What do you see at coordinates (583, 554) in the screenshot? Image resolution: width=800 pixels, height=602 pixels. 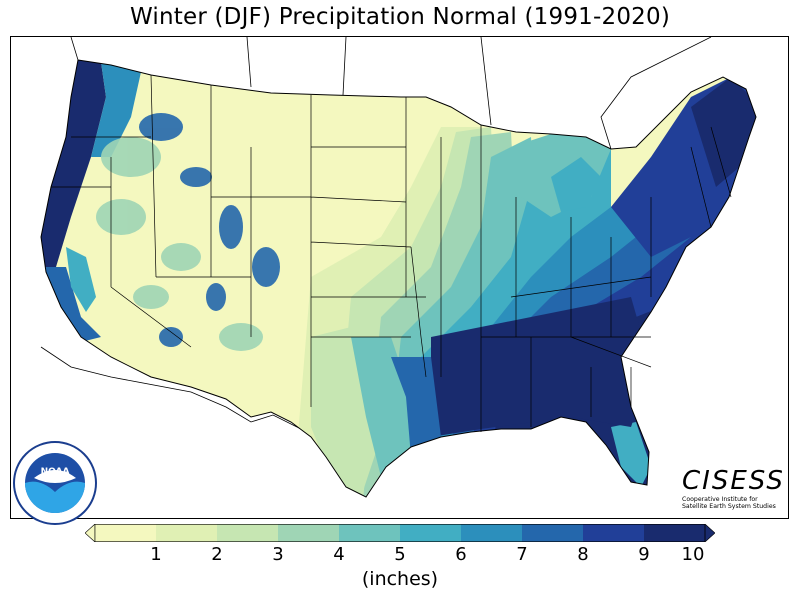 I see `colorbar-tick-label: 8` at bounding box center [583, 554].